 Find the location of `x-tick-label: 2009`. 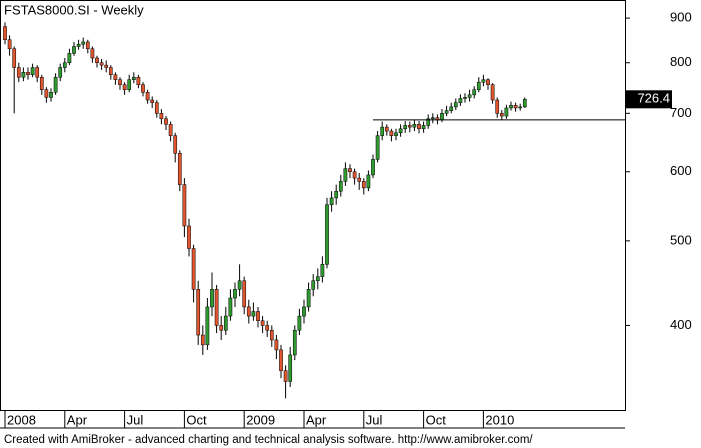

x-tick-label: 2009 is located at coordinates (260, 419).